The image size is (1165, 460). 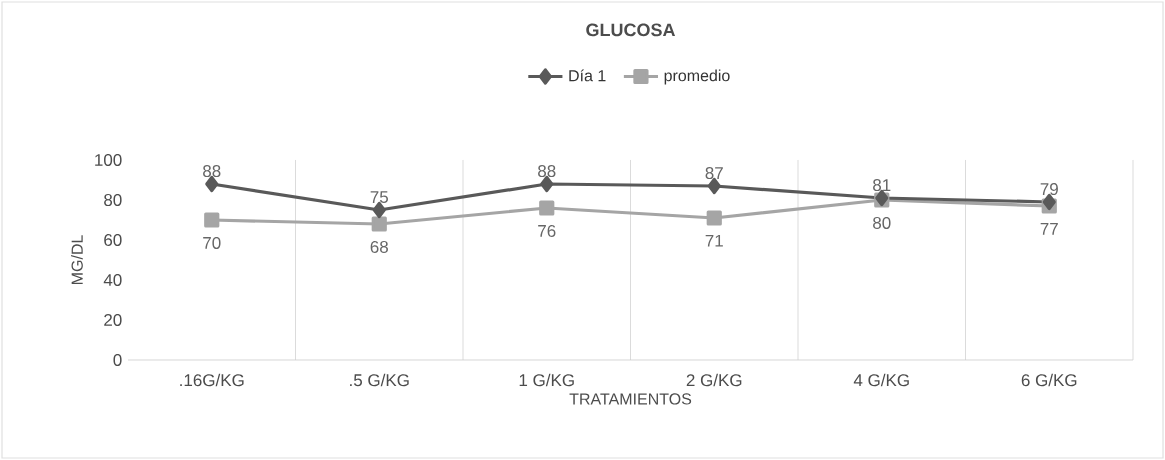 What do you see at coordinates (587, 75) in the screenshot?
I see `legend-label: Día 1` at bounding box center [587, 75].